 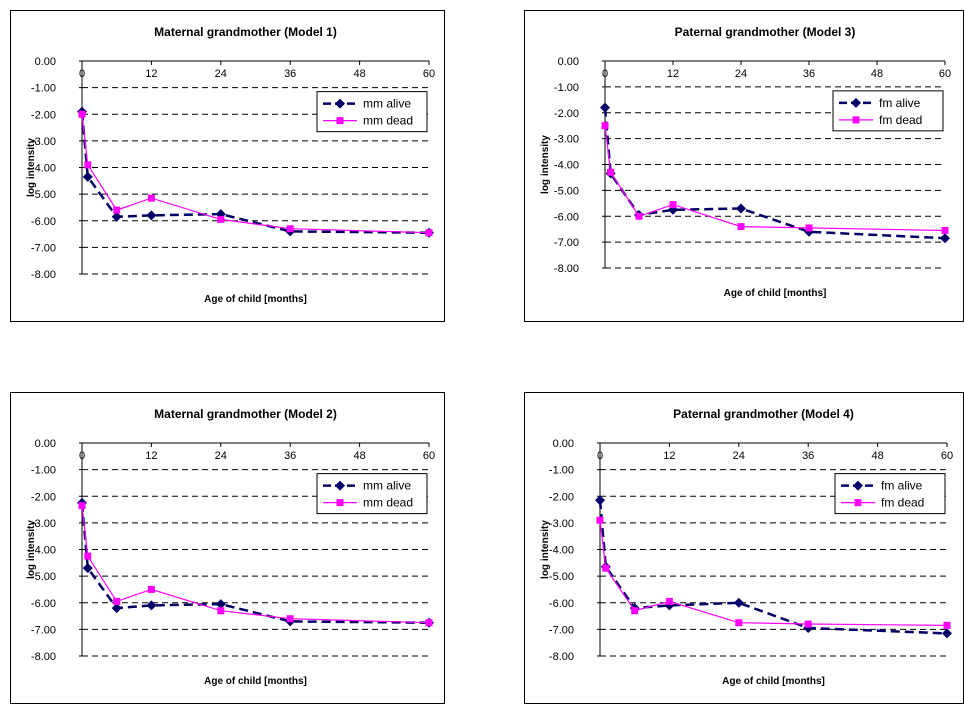 I want to click on chart-title: Maternal grandmother (Model 1), so click(x=245, y=32).